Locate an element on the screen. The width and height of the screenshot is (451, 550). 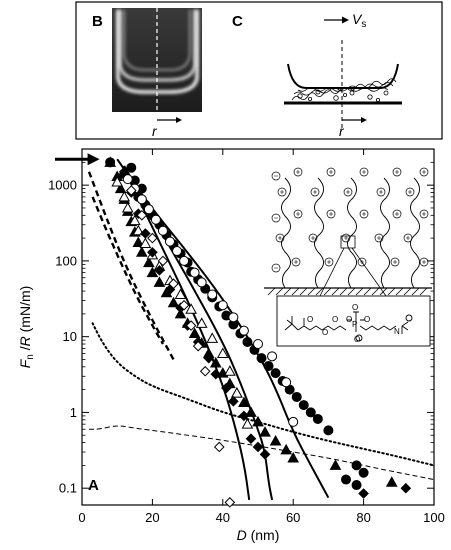
x-tick-label: 20 is located at coordinates (152, 517).